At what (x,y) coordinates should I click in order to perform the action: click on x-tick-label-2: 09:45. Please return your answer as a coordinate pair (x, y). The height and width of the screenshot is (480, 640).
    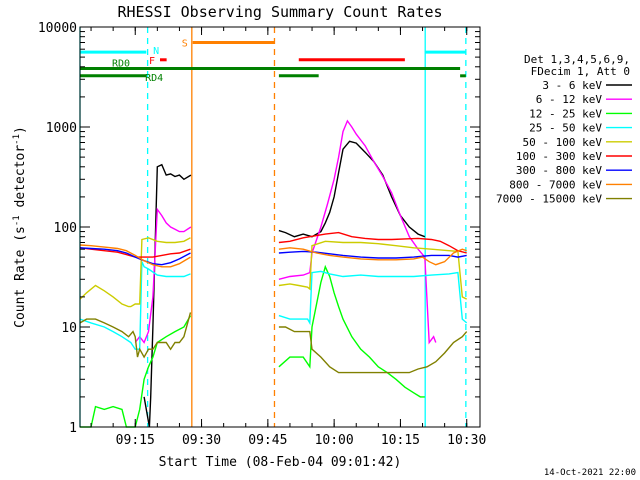
    Looking at the image, I should click on (267, 440).